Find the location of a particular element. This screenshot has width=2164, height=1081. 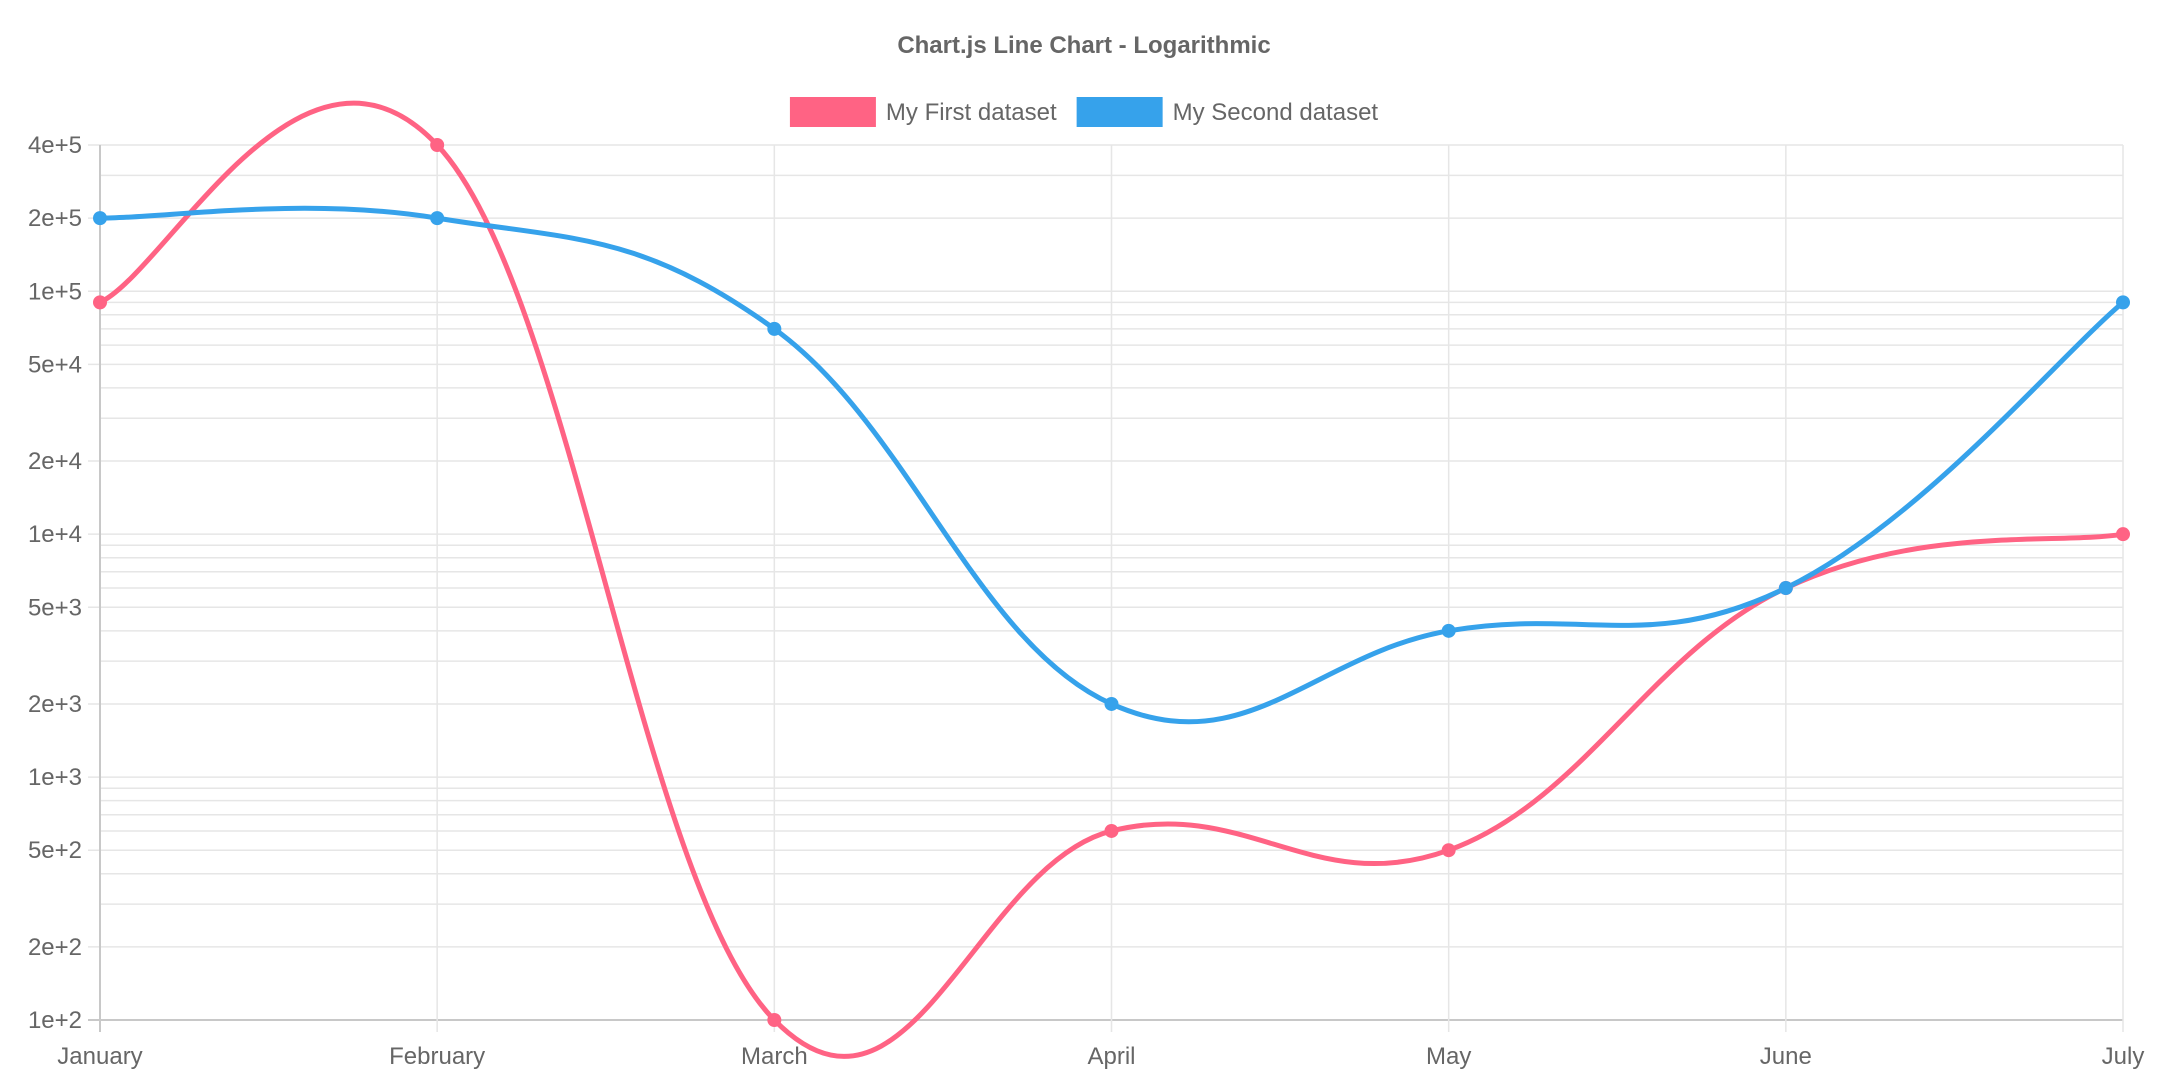

legend-label: My First dataset is located at coordinates (971, 112).